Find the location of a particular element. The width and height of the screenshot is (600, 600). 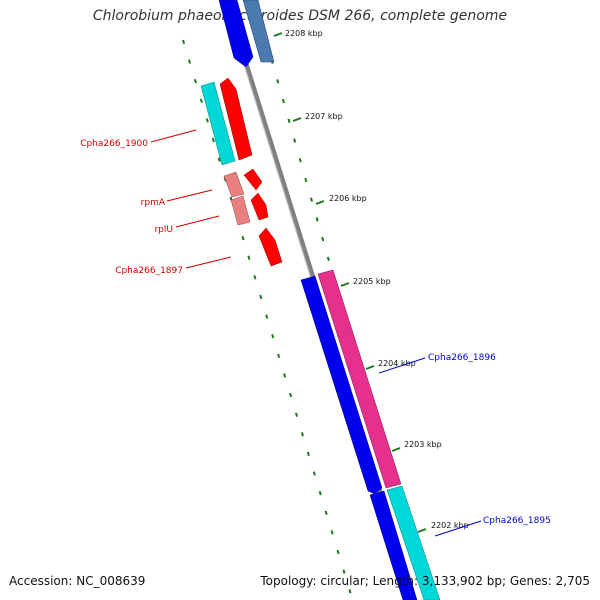

label-cpha266-1896: Cpha266_1896 is located at coordinates (462, 358).